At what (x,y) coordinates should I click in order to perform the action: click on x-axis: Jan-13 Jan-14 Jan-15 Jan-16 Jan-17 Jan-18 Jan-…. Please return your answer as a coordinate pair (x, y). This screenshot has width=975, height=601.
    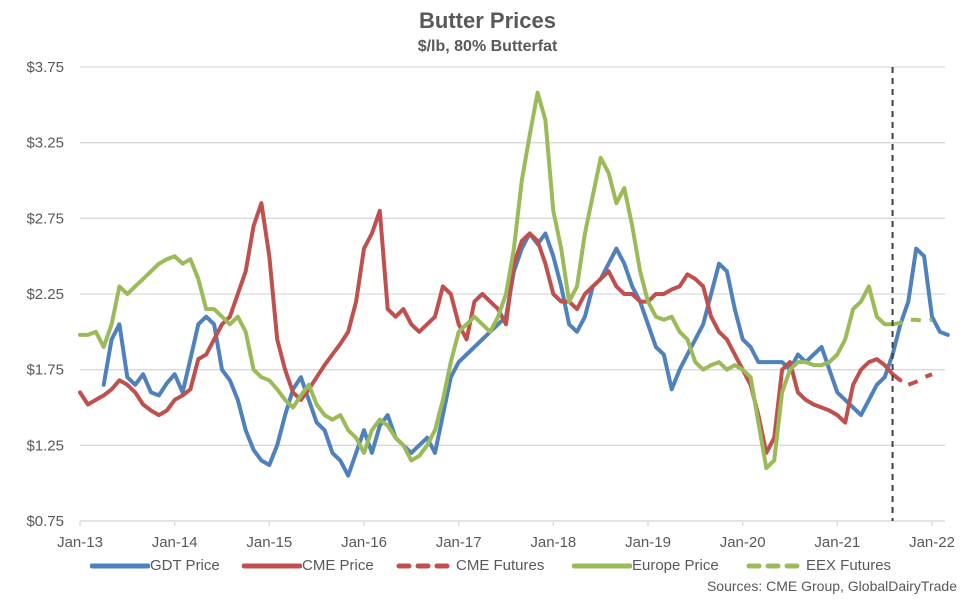
    Looking at the image, I should click on (506, 535).